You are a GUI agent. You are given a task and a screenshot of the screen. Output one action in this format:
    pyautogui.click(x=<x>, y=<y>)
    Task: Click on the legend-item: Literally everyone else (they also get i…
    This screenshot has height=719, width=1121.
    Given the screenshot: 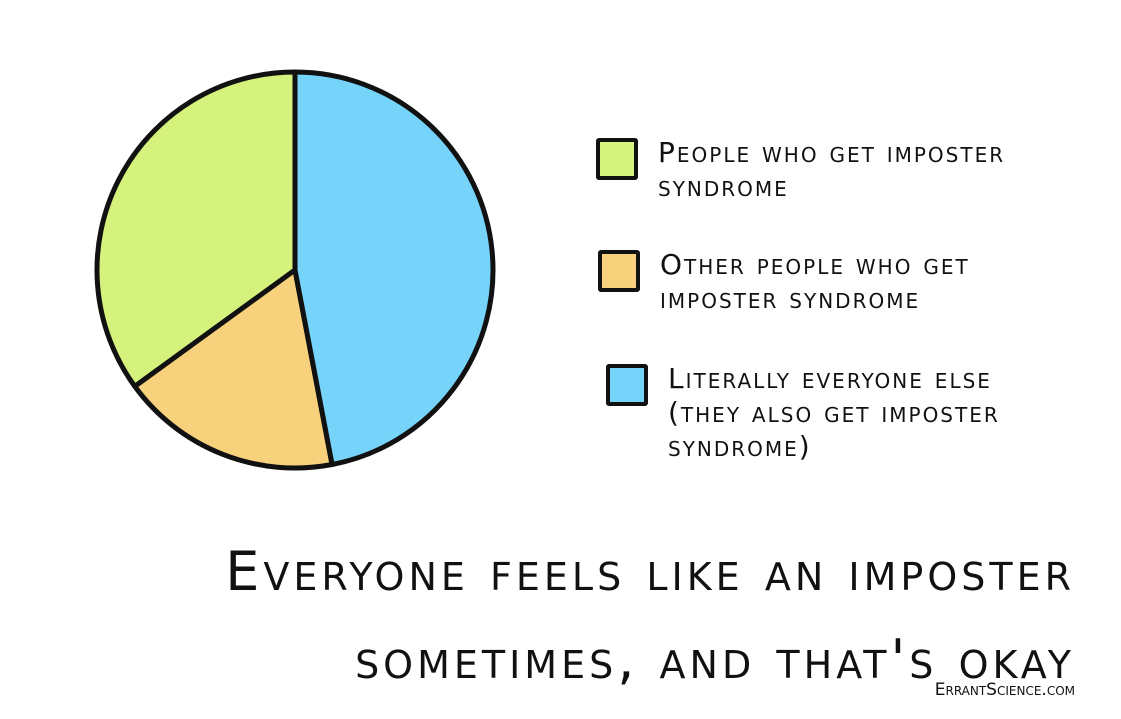 What is the action you would take?
    pyautogui.click(x=832, y=413)
    